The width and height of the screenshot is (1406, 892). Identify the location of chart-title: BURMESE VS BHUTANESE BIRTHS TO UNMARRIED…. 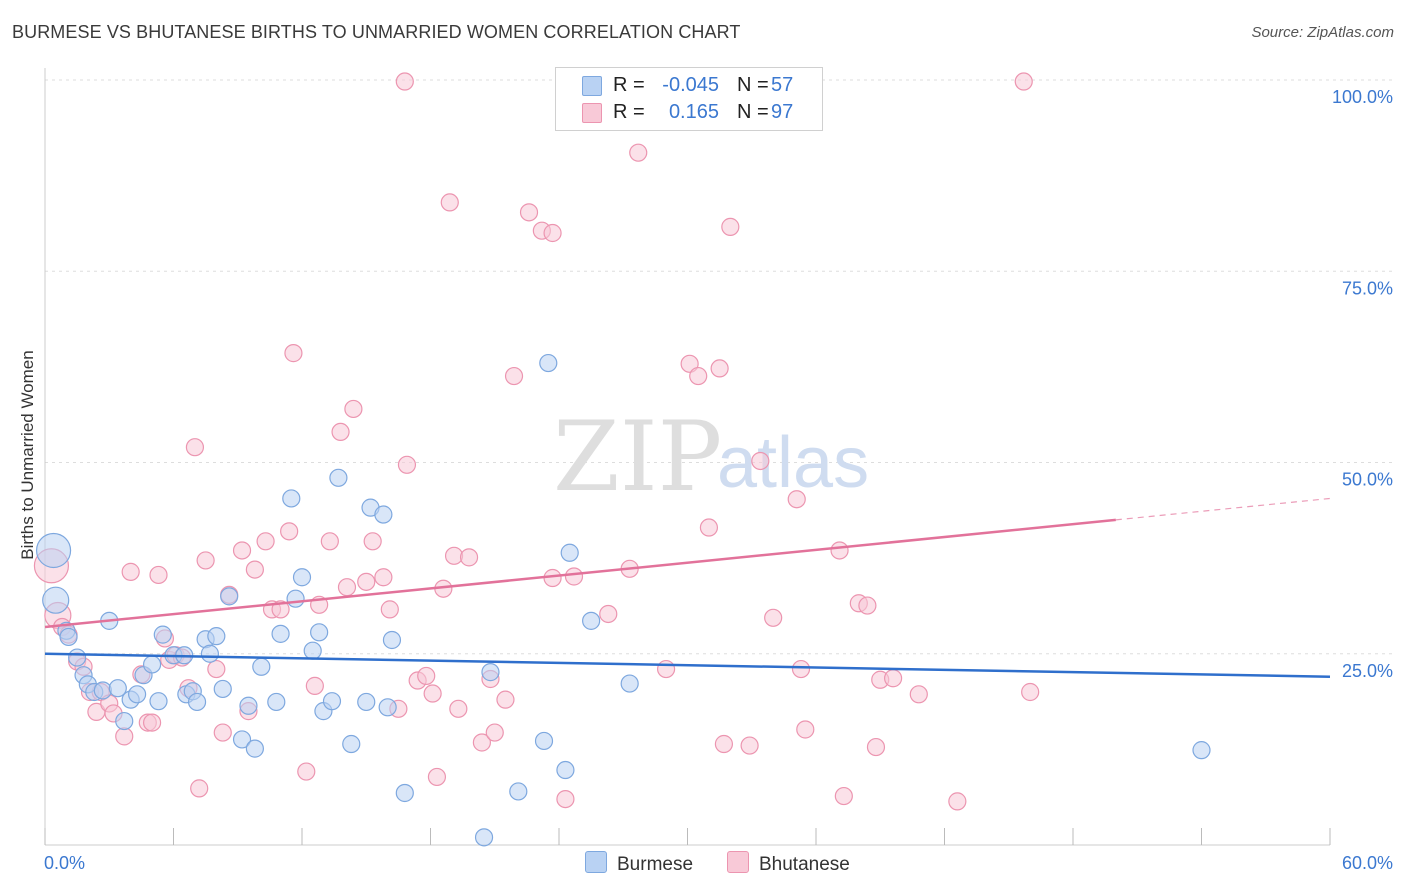
(376, 32).